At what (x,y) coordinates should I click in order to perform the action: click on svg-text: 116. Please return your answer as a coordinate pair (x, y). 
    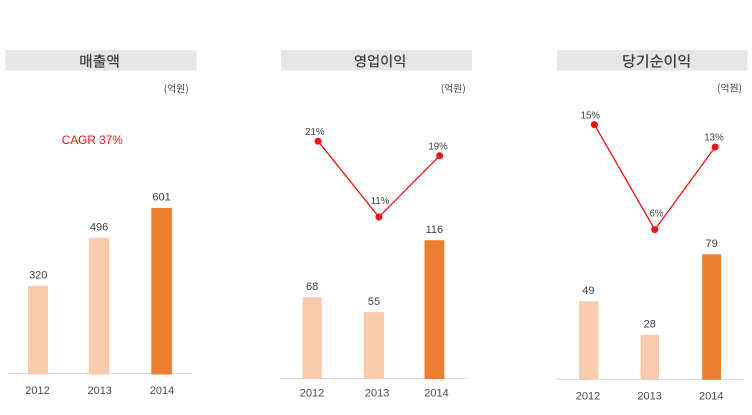
    Looking at the image, I should click on (435, 230).